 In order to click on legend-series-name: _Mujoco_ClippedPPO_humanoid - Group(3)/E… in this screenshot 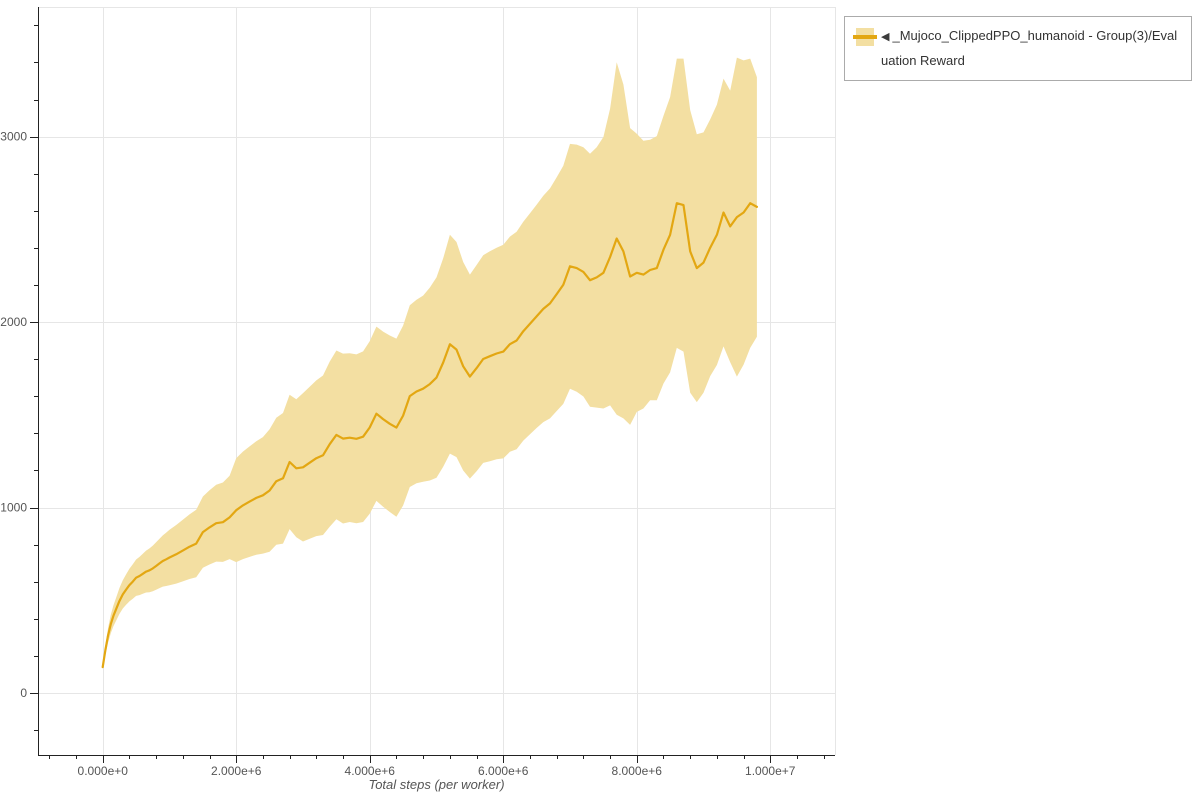, I will do `click(1029, 48)`.